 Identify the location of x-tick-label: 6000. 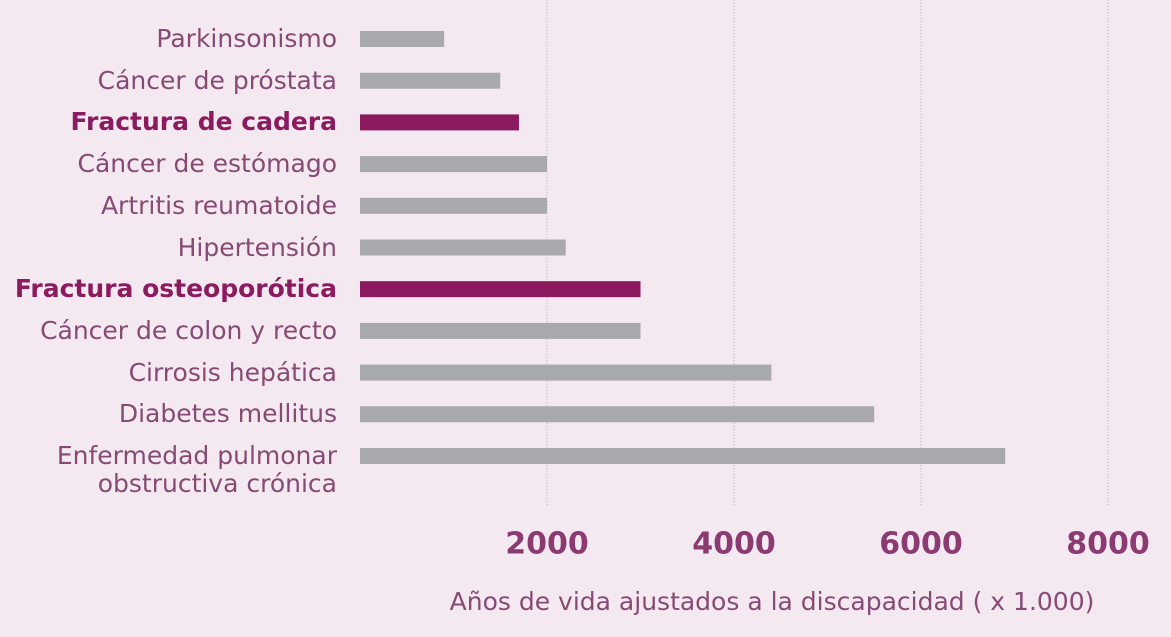
(921, 544).